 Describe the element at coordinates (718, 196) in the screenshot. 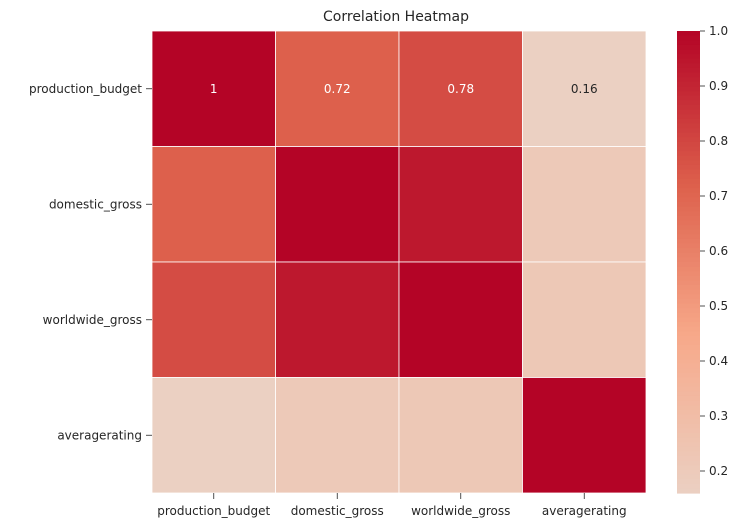

I see `colorbar-tick-label: 0.7` at that location.